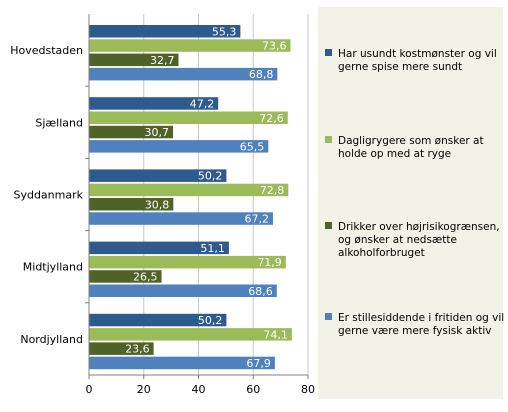 Image resolution: width=508 pixels, height=412 pixels. Describe the element at coordinates (51, 339) in the screenshot. I see `category-label: Nordjylland` at that location.